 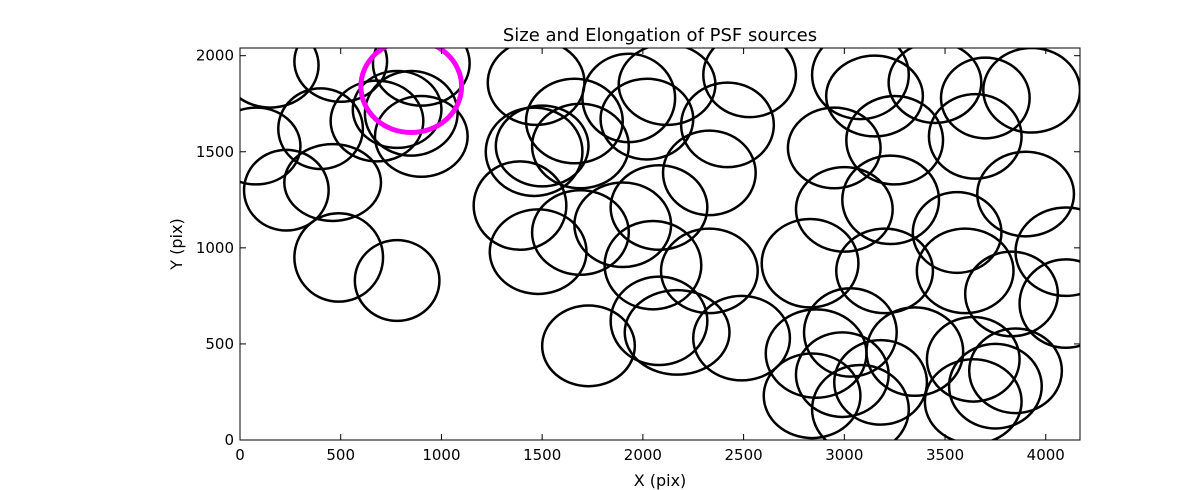 What do you see at coordinates (240, 455) in the screenshot?
I see `x-tick-label: 0` at bounding box center [240, 455].